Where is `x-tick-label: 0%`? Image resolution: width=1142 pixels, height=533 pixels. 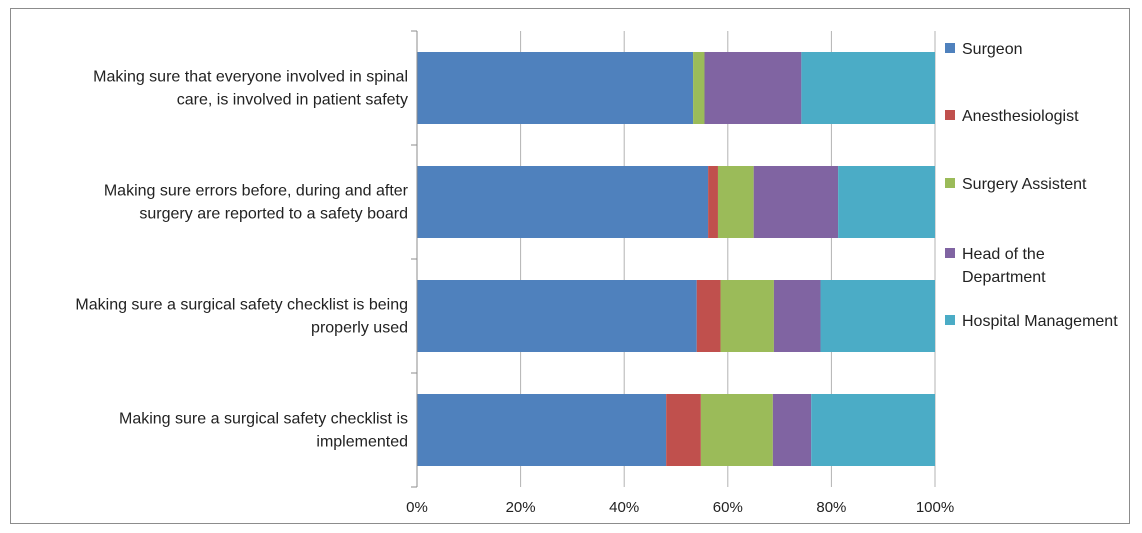 x-tick-label: 0% is located at coordinates (417, 507).